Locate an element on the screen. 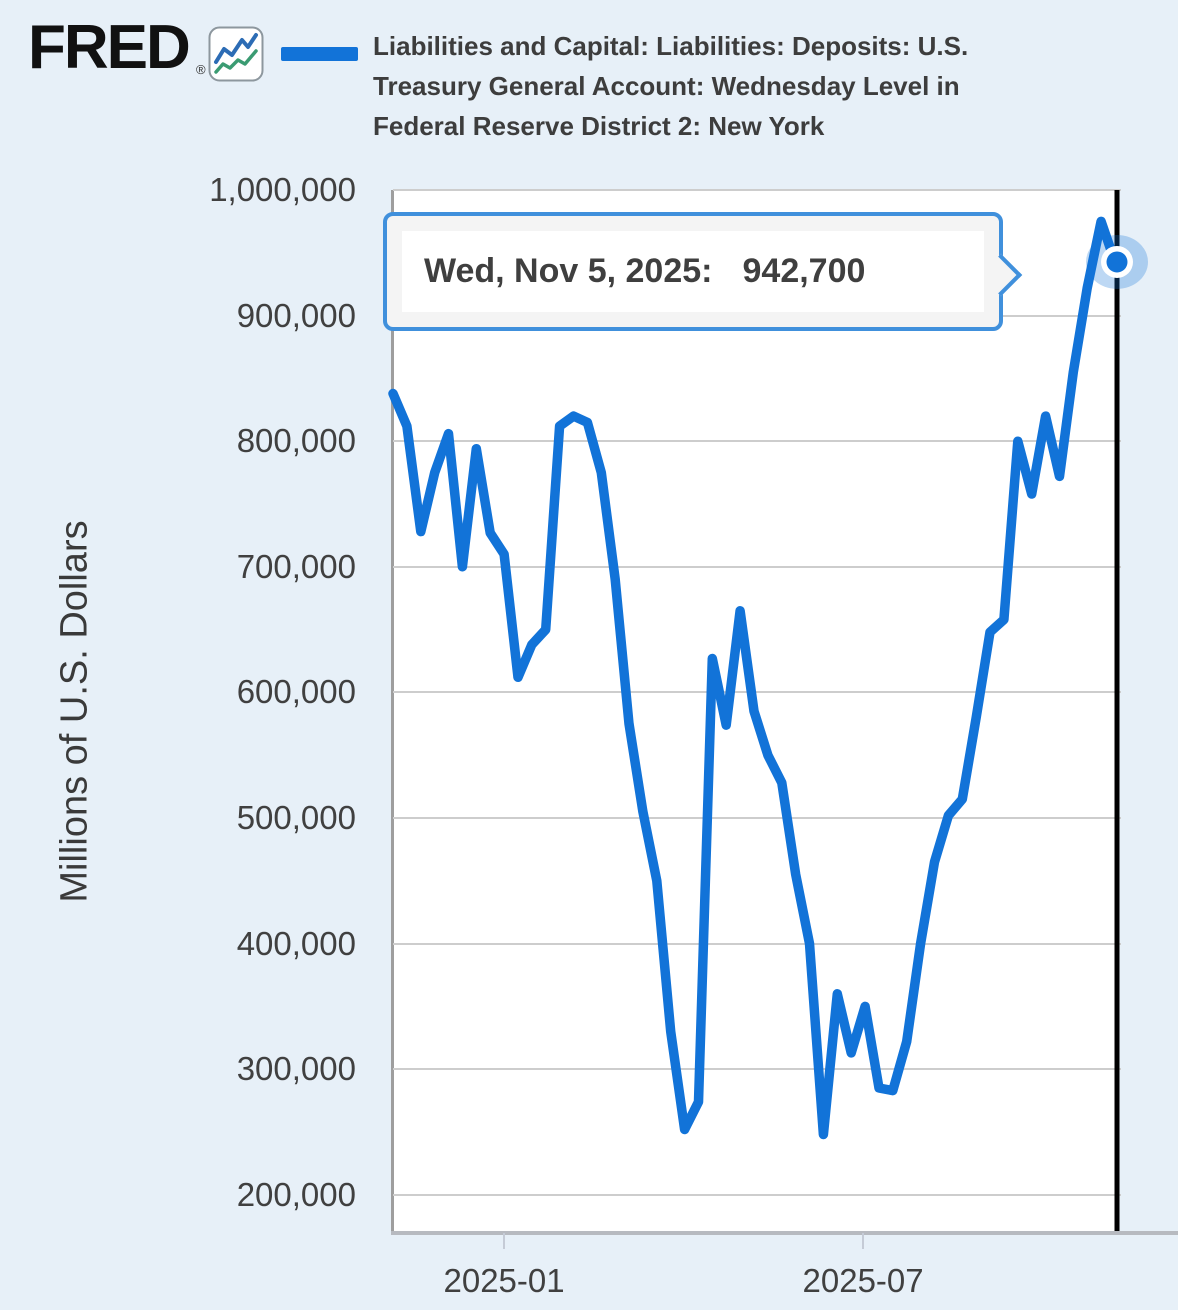 Image resolution: width=1178 pixels, height=1310 pixels. legend-line-swatch is located at coordinates (319, 54).